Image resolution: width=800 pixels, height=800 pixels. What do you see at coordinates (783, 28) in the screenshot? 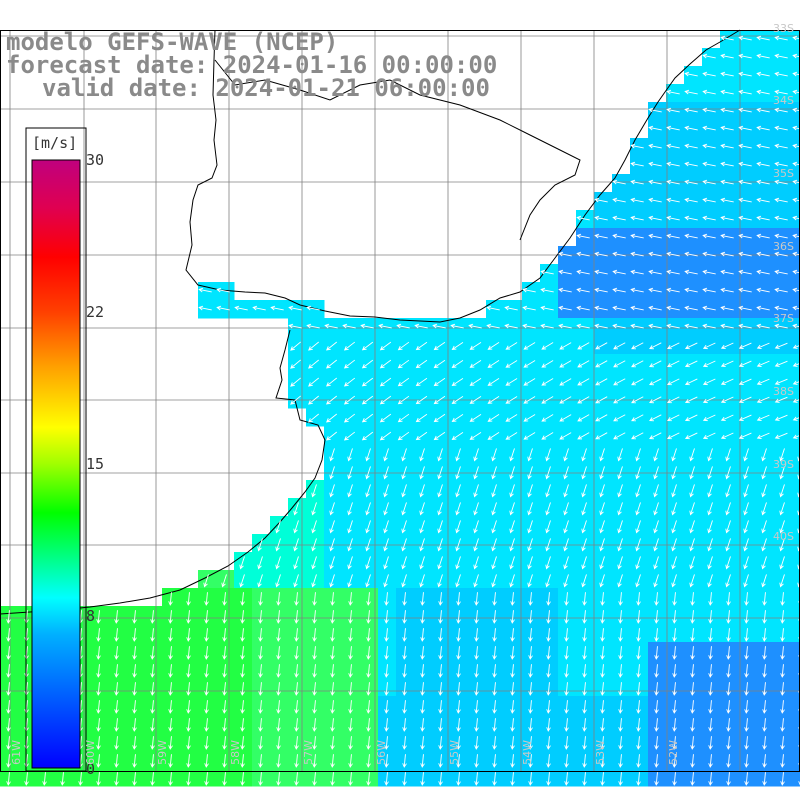
I see `lat-label-33s: 33S` at bounding box center [783, 28].